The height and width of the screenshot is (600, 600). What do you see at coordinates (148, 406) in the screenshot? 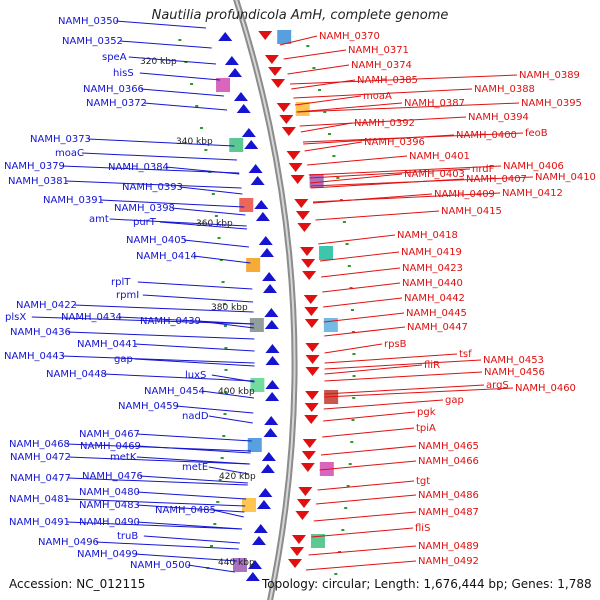
I see `gene-label-left: NAMH_0459` at bounding box center [148, 406].